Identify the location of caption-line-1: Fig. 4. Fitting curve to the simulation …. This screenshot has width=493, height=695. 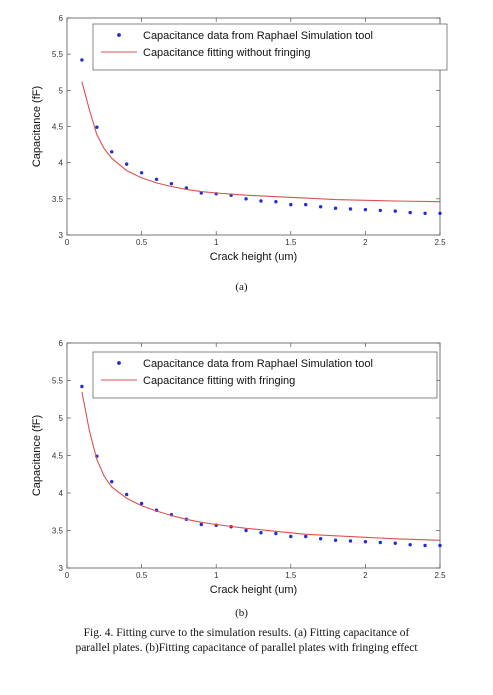
(246, 633).